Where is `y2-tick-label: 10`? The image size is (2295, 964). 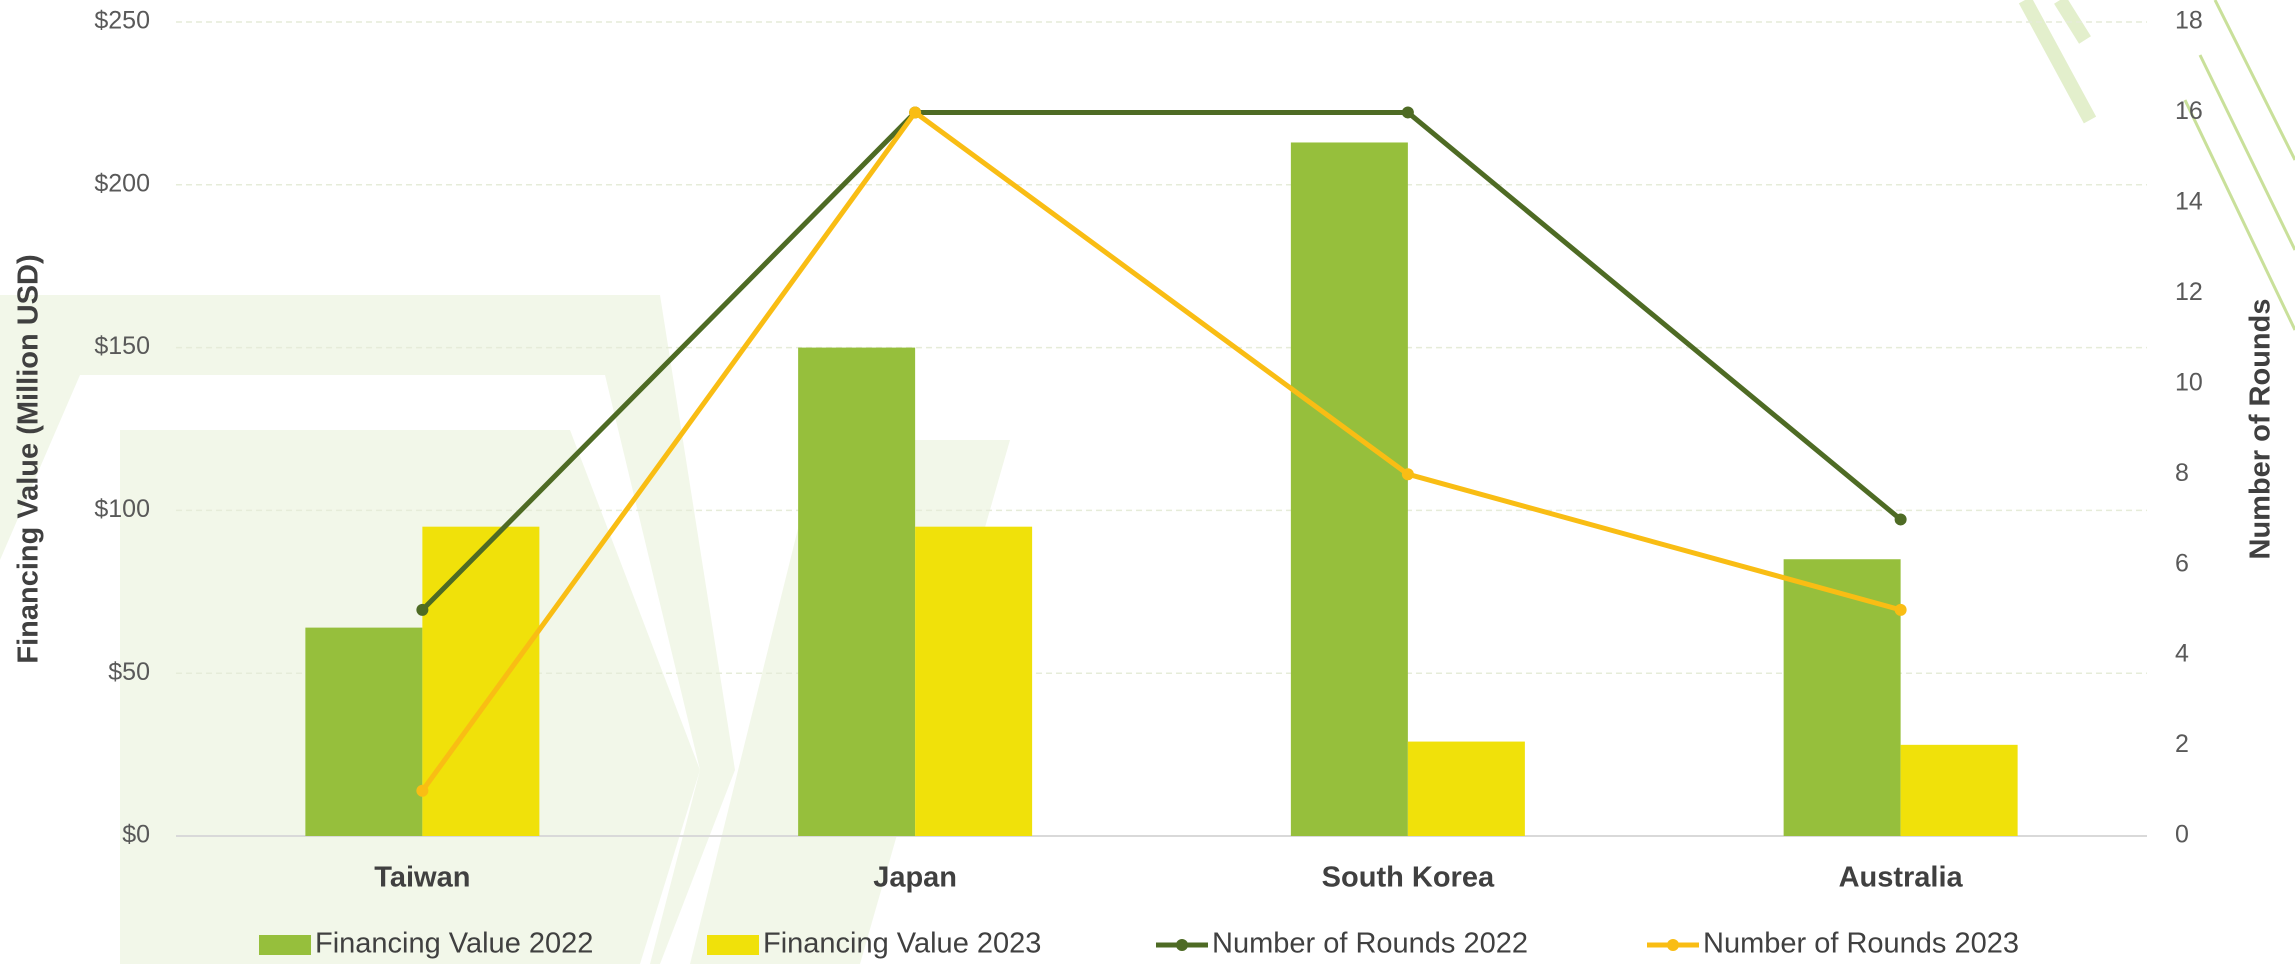
y2-tick-label: 10 is located at coordinates (2189, 382).